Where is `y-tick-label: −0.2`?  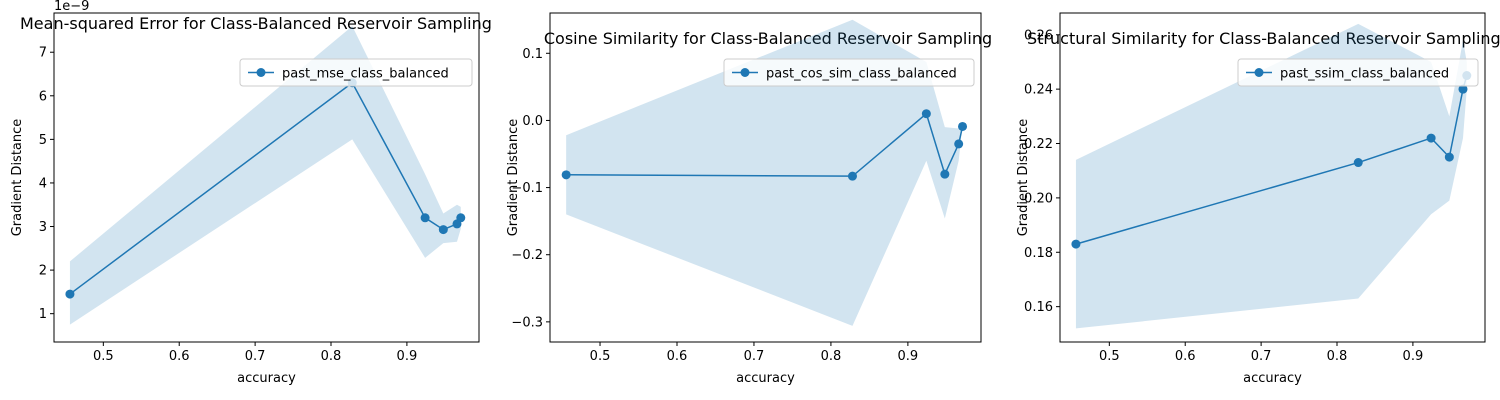 y-tick-label: −0.2 is located at coordinates (527, 255).